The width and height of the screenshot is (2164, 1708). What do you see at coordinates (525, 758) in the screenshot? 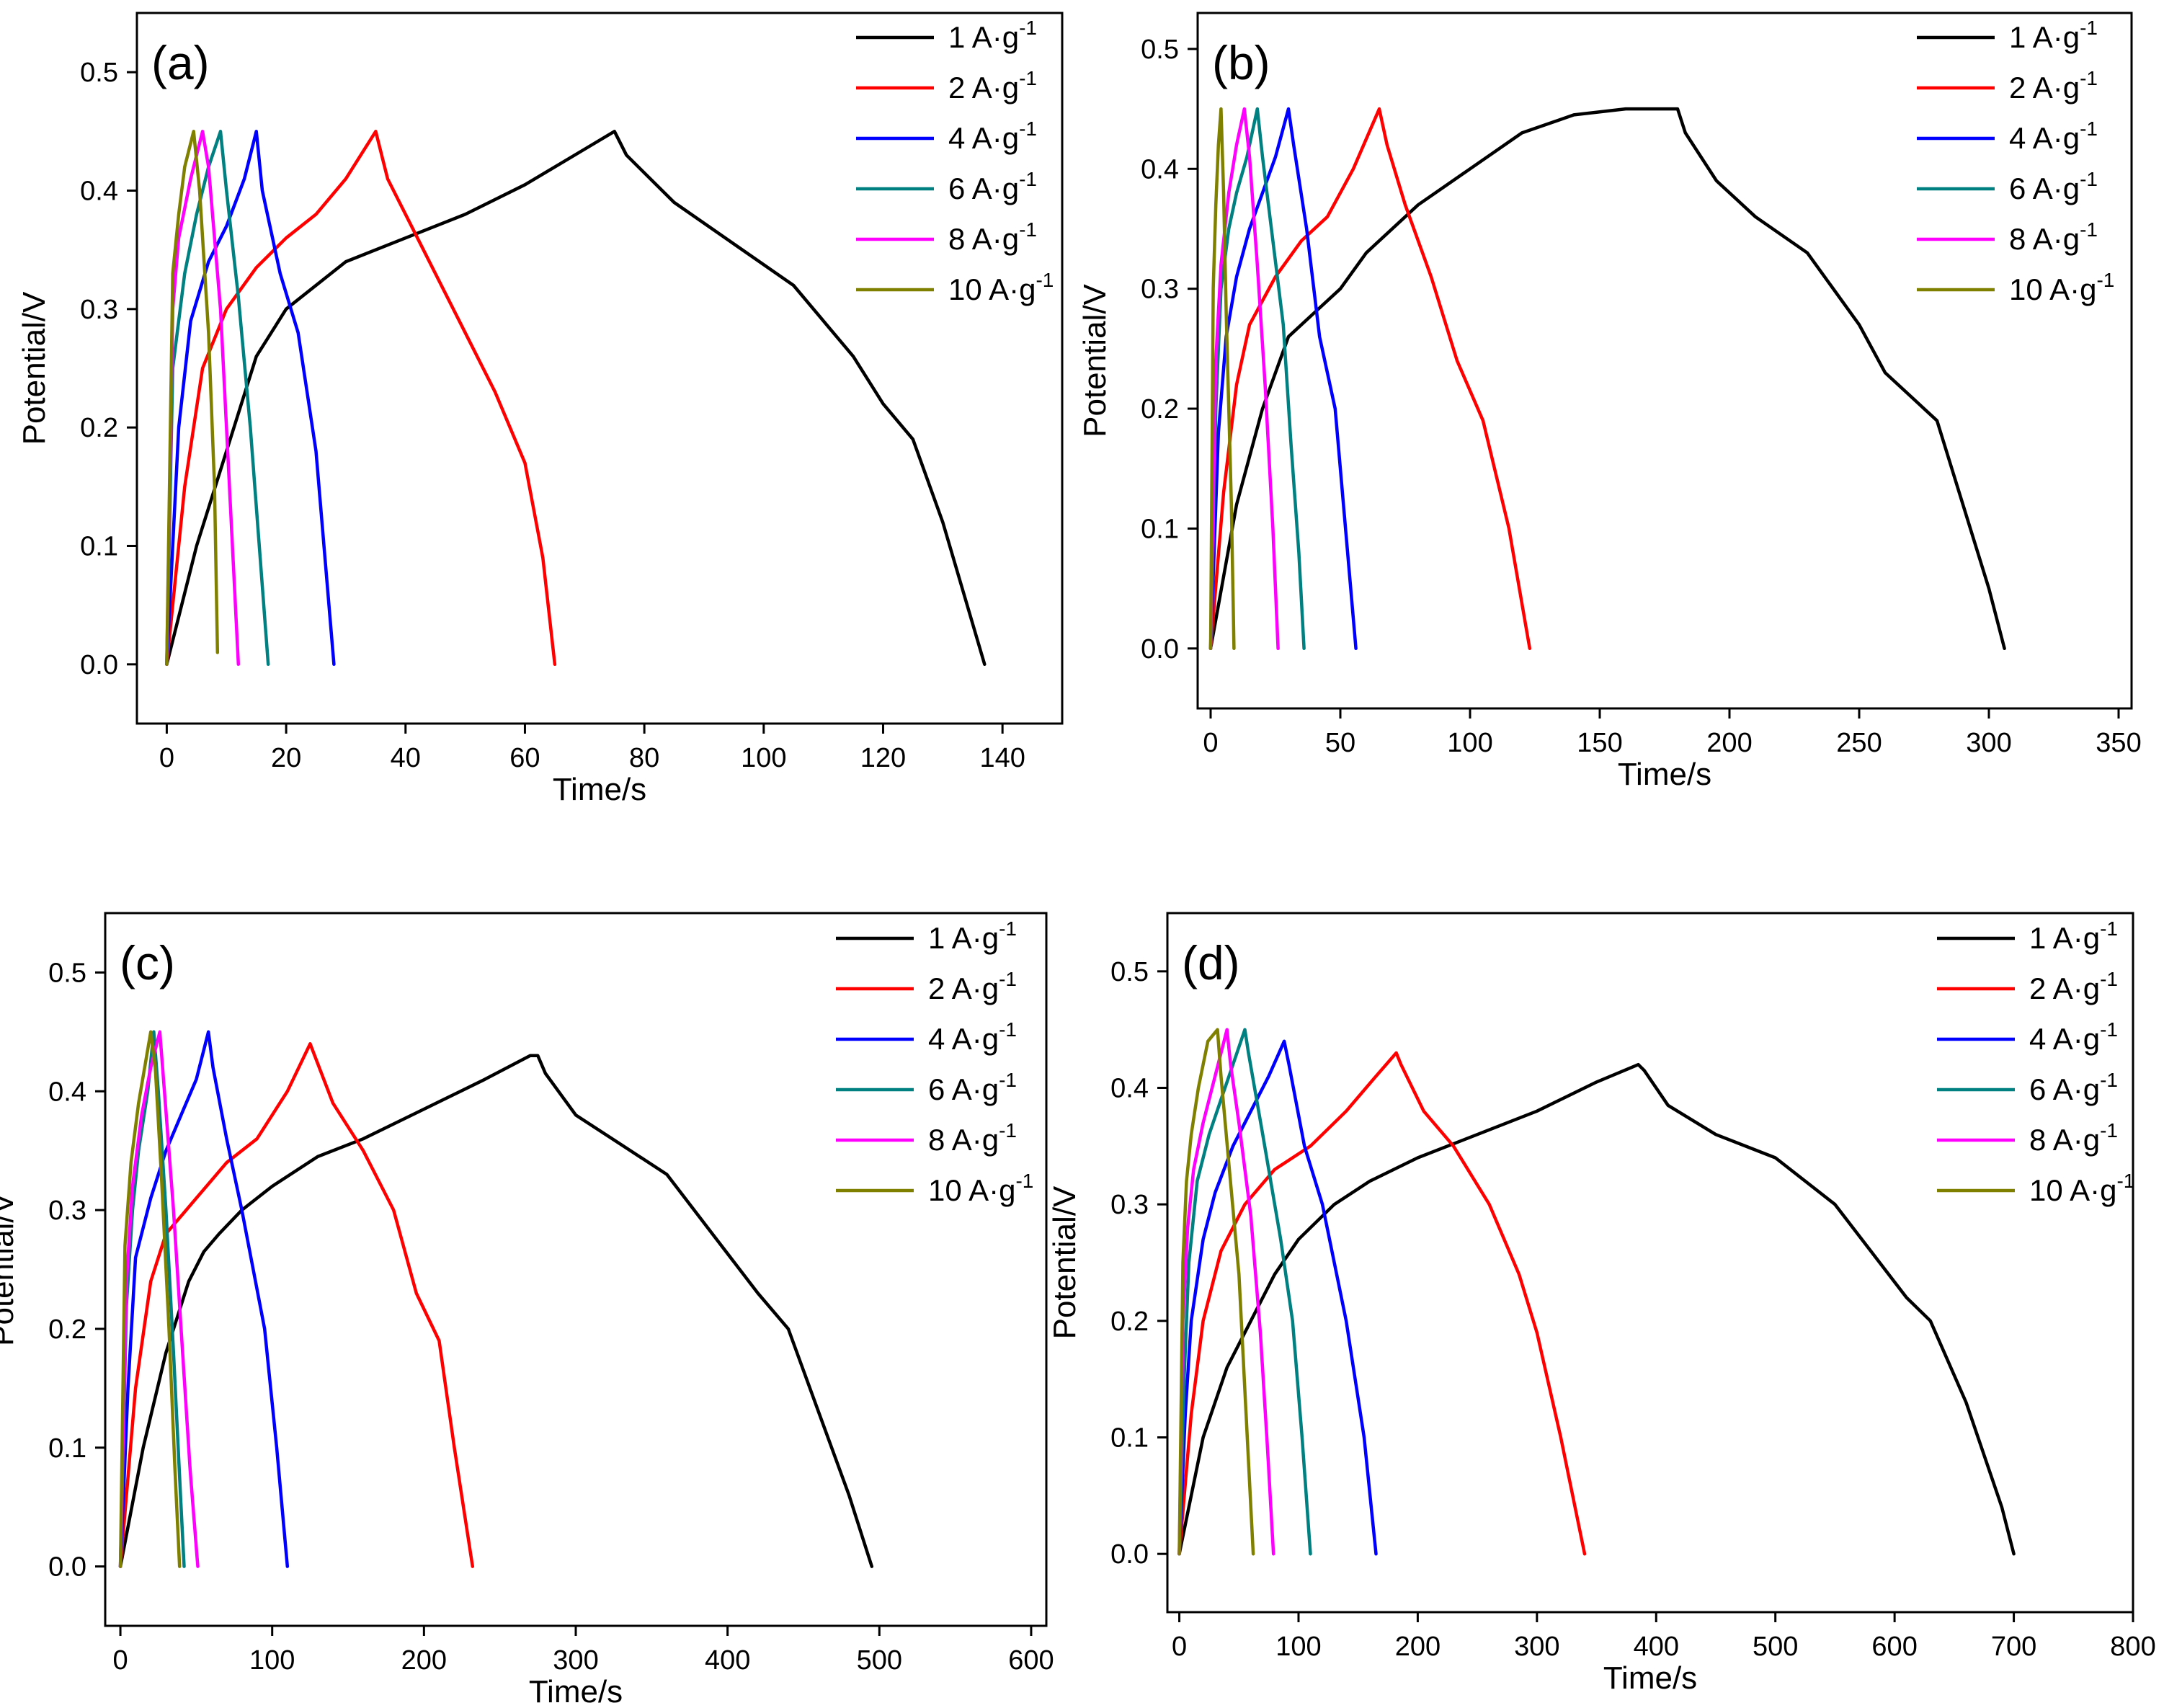
I see `x-tick-label: 60` at bounding box center [525, 758].